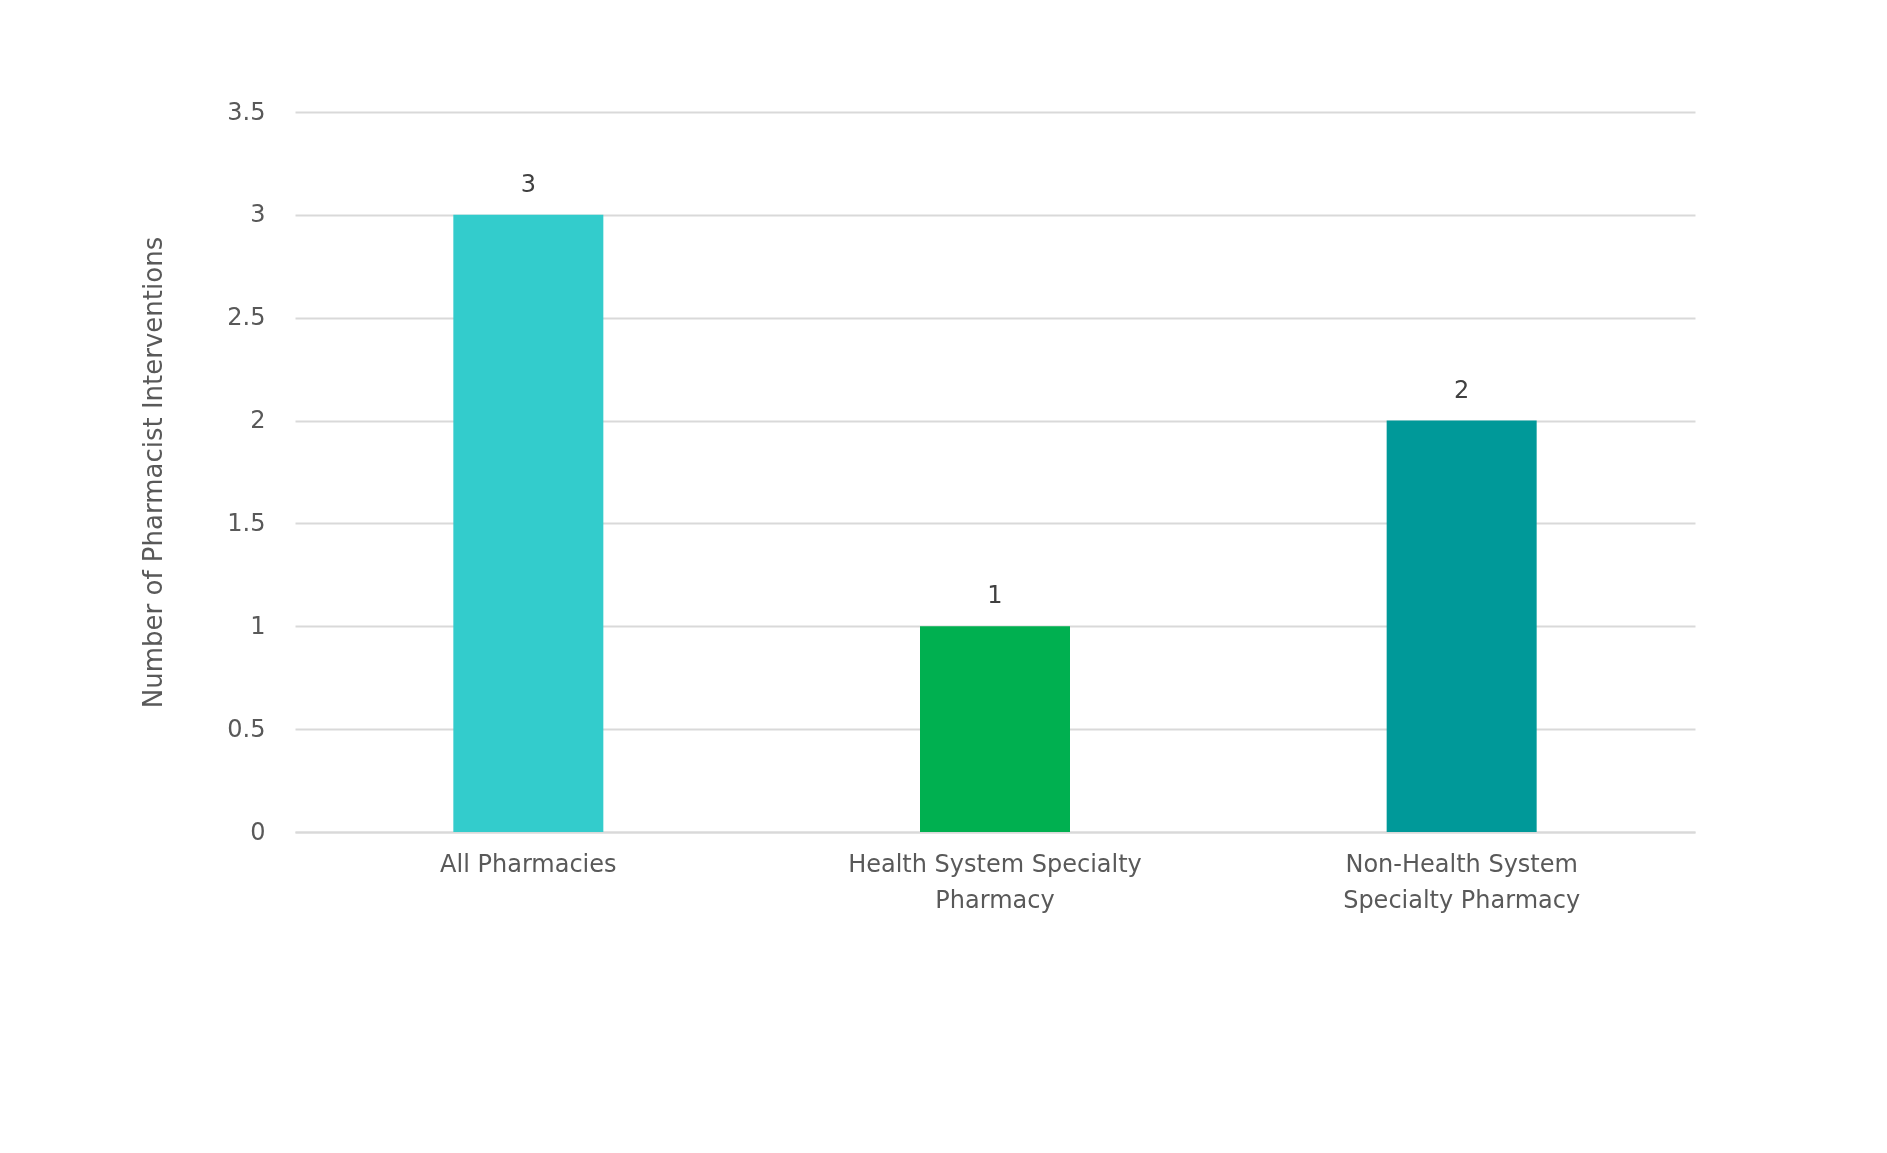  What do you see at coordinates (995, 595) in the screenshot?
I see `data-label: 1` at bounding box center [995, 595].